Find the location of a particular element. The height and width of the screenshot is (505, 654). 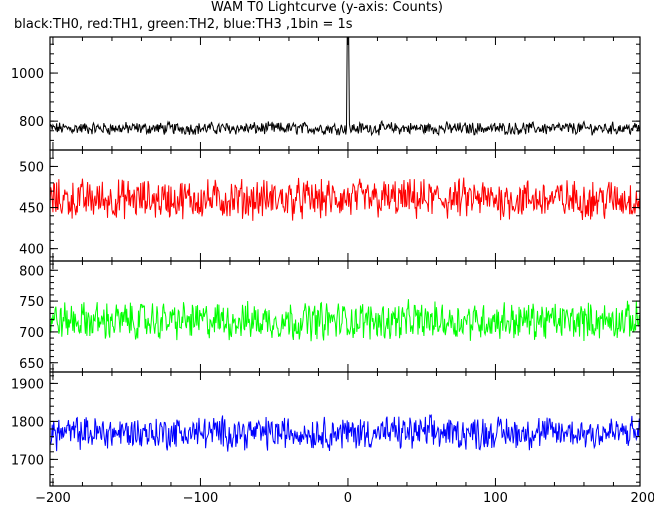

y-tick-label-th2: 750 is located at coordinates (31, 302).